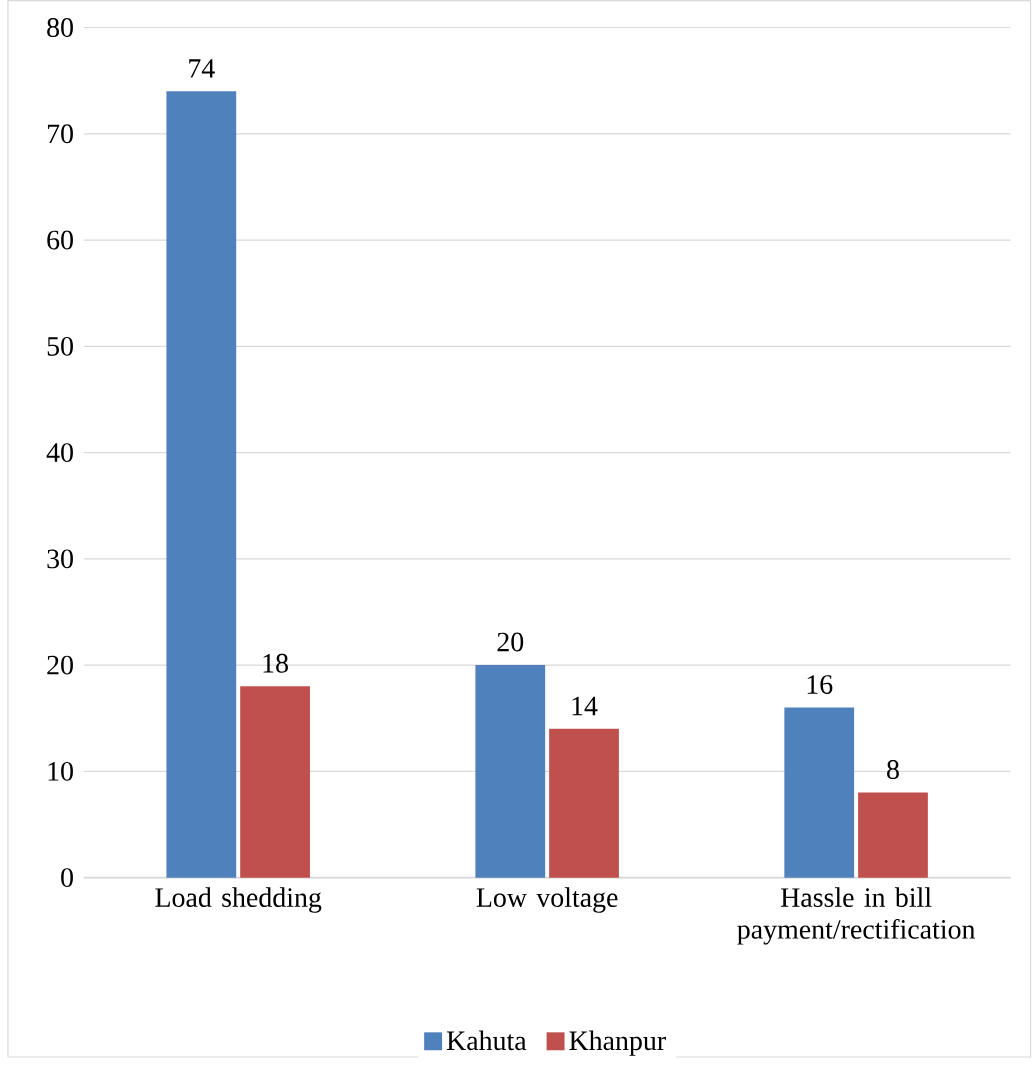 The image size is (1033, 1065). I want to click on x-tick-label: Low voltage, so click(547, 900).